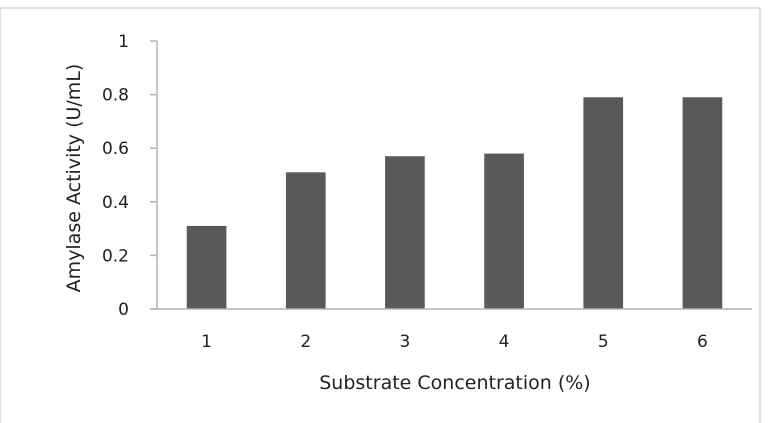  I want to click on y-axis: 0 0.2 0.4 0.6 0.8 1, so click(130, 176).